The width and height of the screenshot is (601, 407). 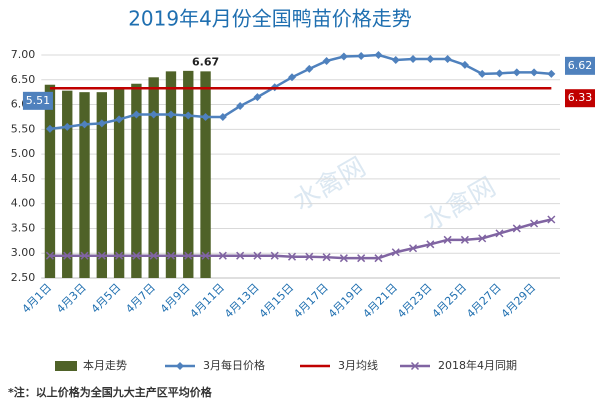 I want to click on series-line, so click(x=300, y=239).